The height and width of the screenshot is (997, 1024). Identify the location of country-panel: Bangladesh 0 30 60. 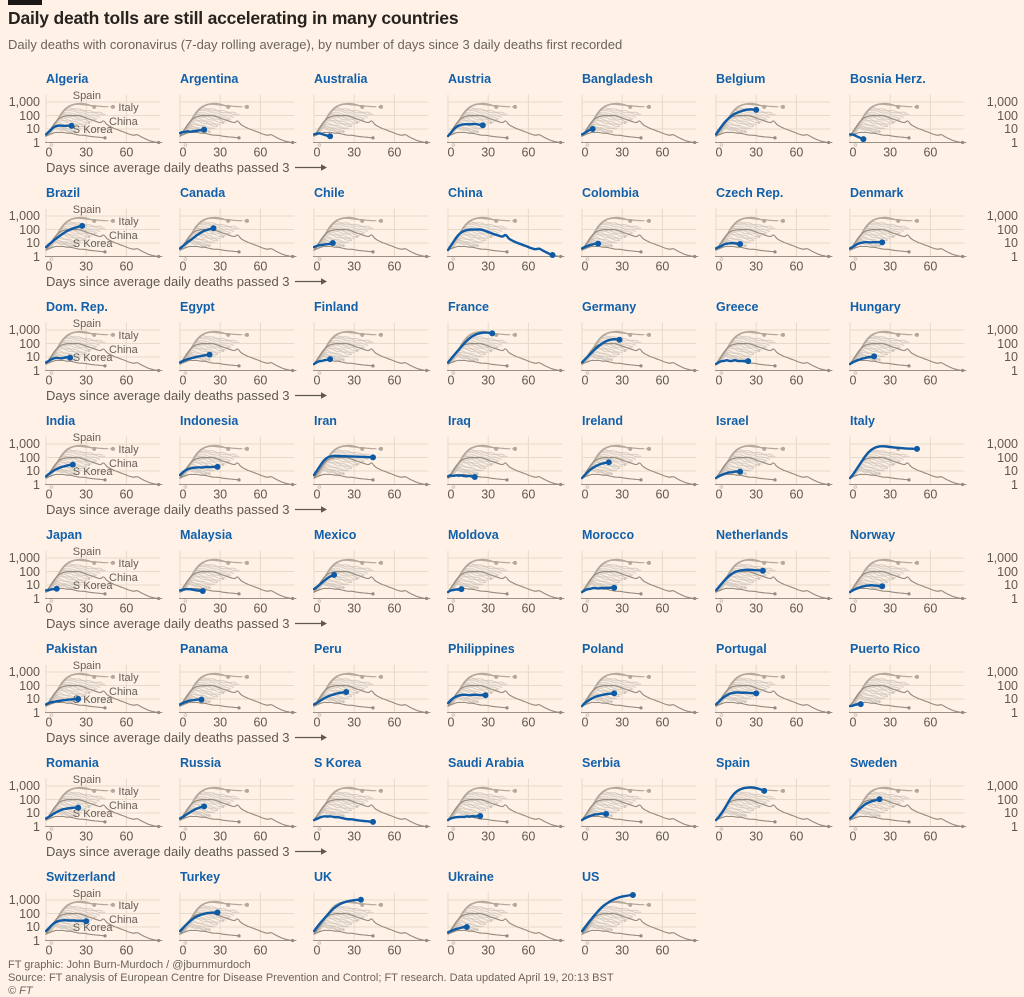
(648, 123).